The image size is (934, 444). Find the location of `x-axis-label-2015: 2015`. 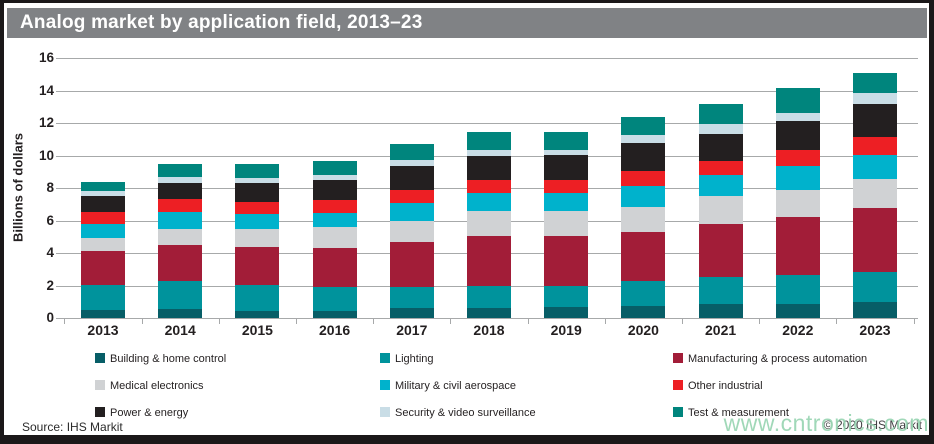

x-axis-label-2015: 2015 is located at coordinates (257, 330).